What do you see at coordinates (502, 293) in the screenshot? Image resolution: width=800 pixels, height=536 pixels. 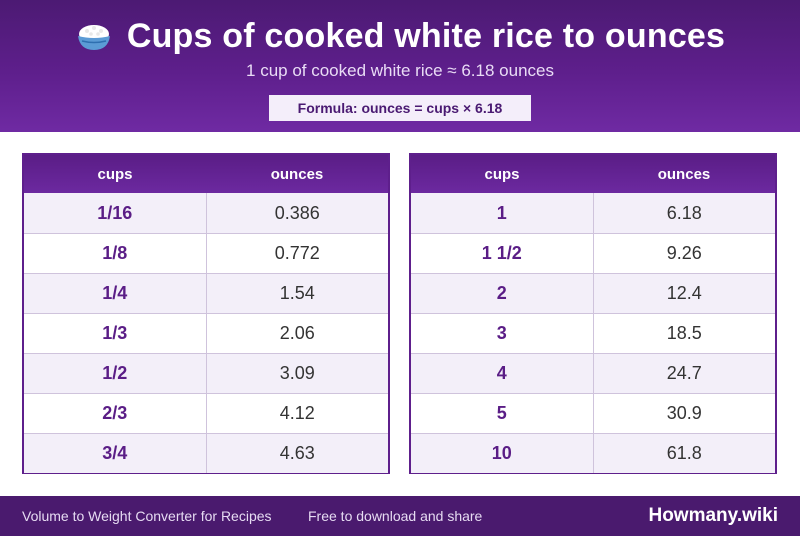 I see `cups-cell: 2` at bounding box center [502, 293].